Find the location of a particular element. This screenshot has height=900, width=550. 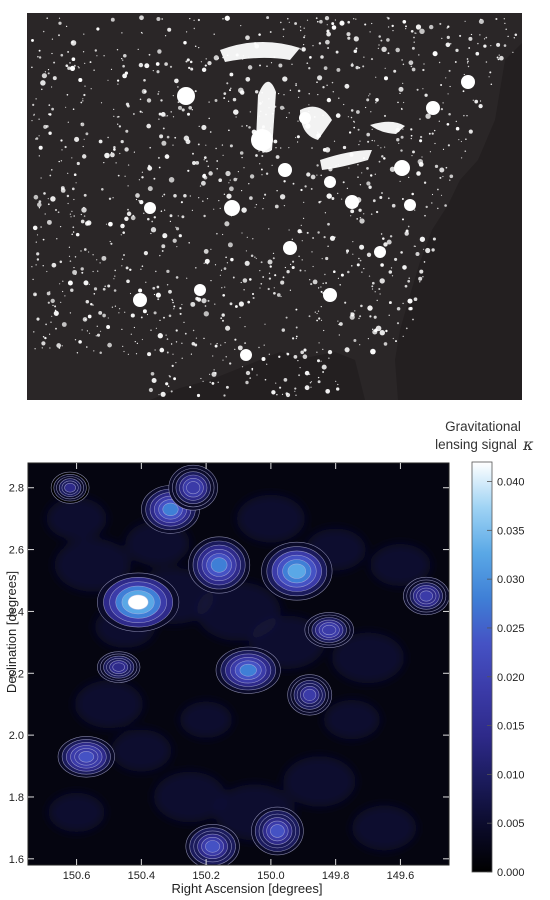

colorbar-title-line2: lensing signal is located at coordinates (476, 444).